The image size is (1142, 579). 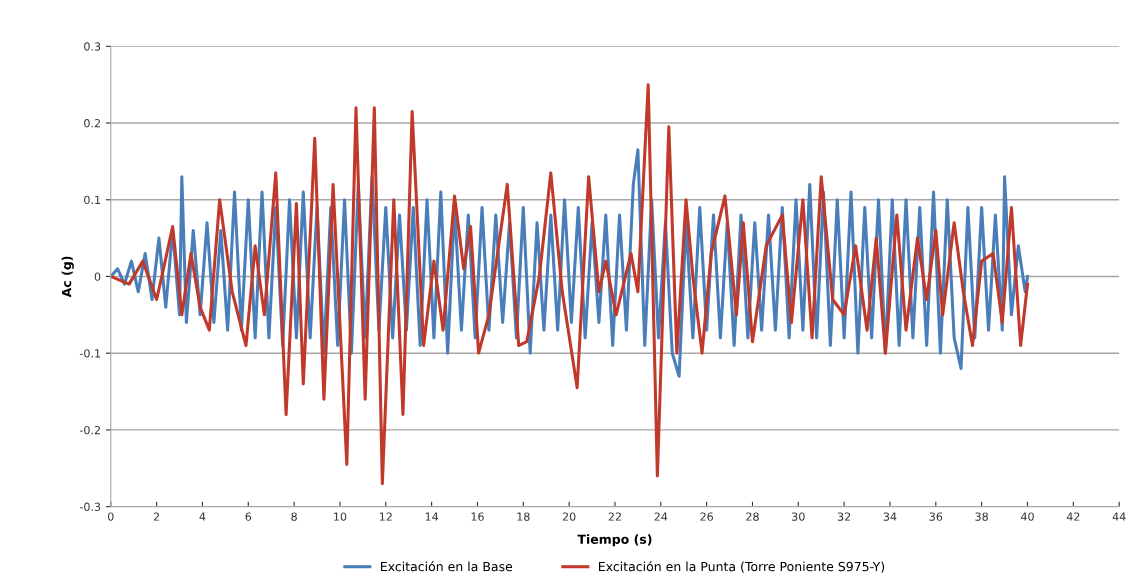 I want to click on y-tick-label: 0.2, so click(x=92, y=123).